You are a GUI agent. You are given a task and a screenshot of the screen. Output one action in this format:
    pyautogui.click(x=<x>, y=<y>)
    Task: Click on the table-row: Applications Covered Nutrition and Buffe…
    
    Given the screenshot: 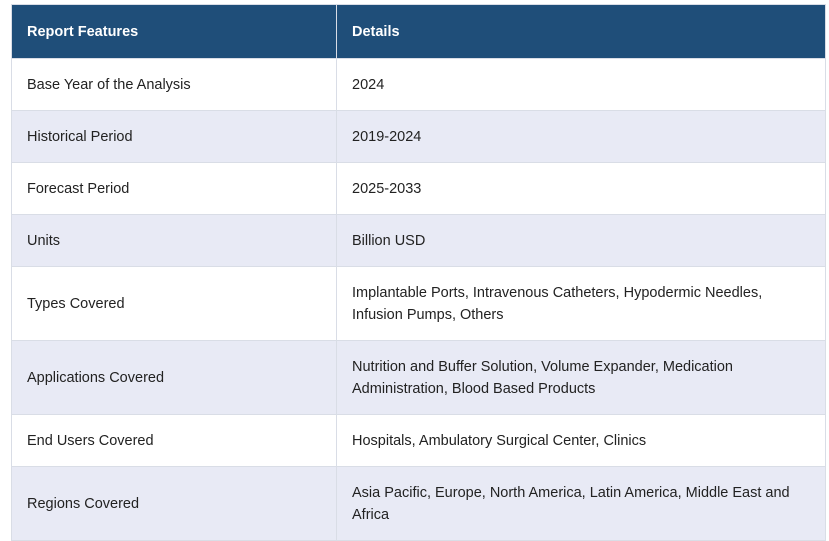 What is the action you would take?
    pyautogui.click(x=418, y=377)
    